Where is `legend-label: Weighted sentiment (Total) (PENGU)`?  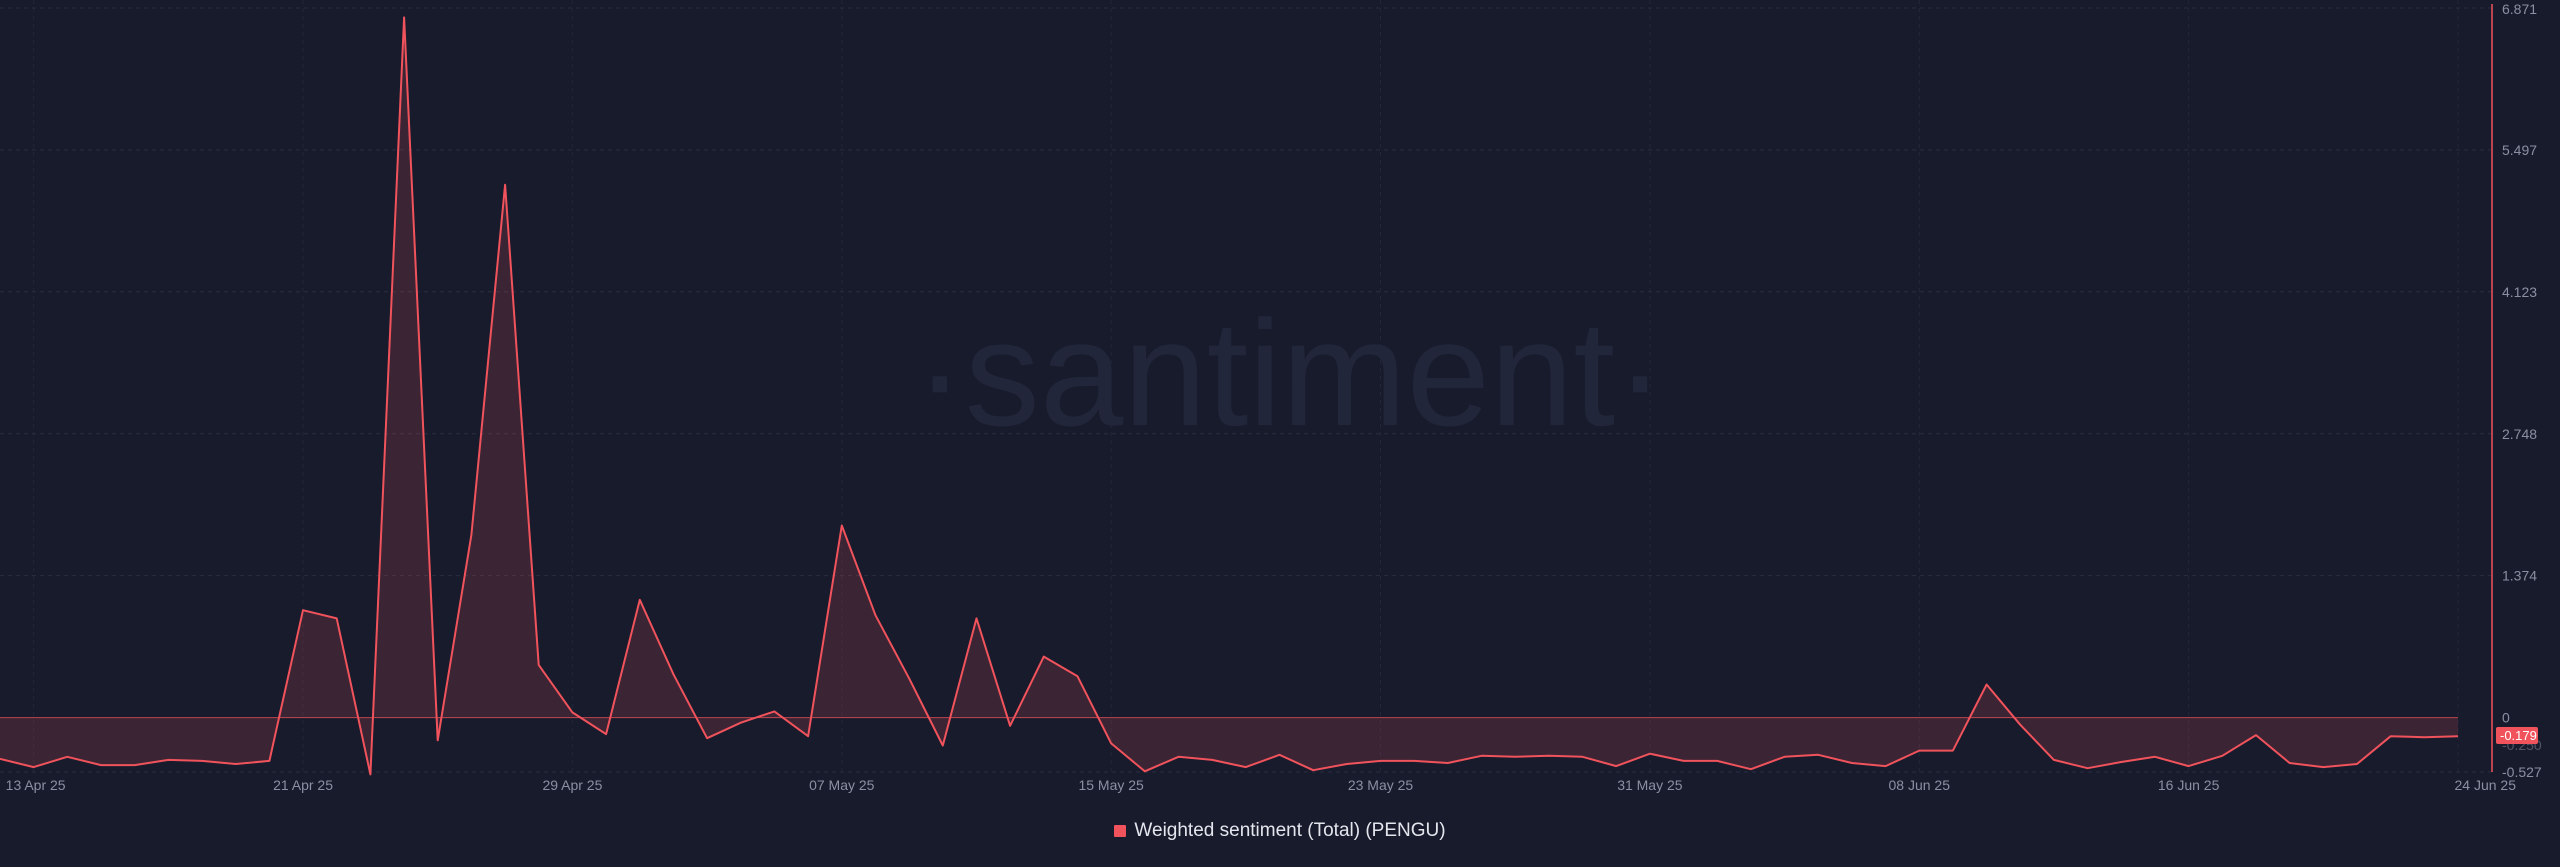
legend-label: Weighted sentiment (Total) (PENGU) is located at coordinates (1290, 830).